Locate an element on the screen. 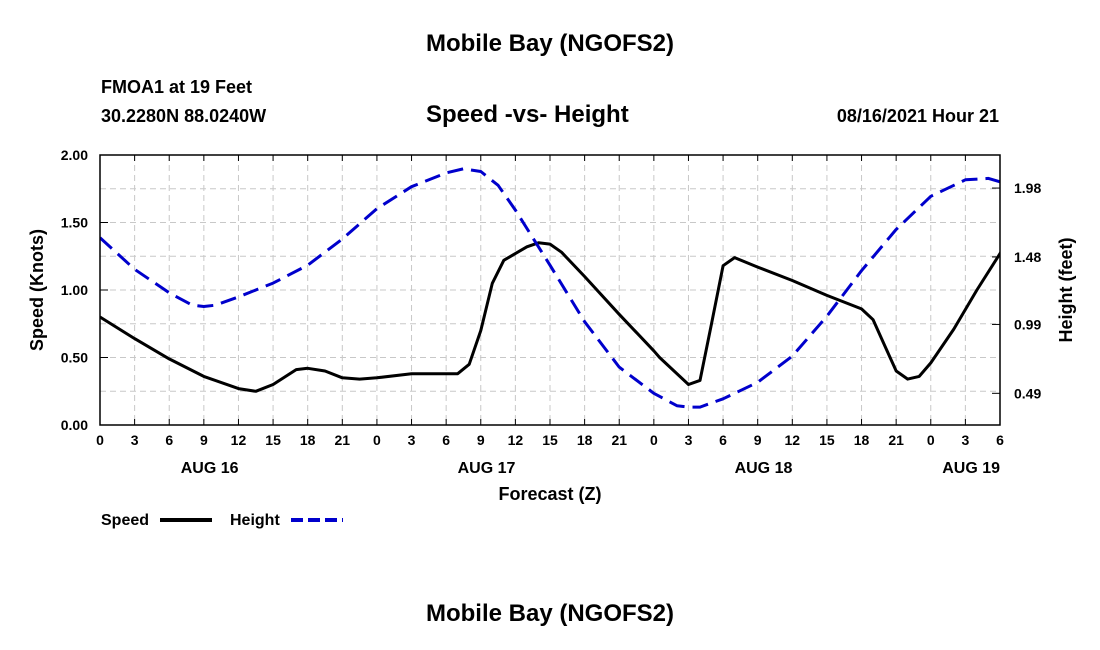  chart-subtitle: Speed -vs- Height is located at coordinates (527, 114).